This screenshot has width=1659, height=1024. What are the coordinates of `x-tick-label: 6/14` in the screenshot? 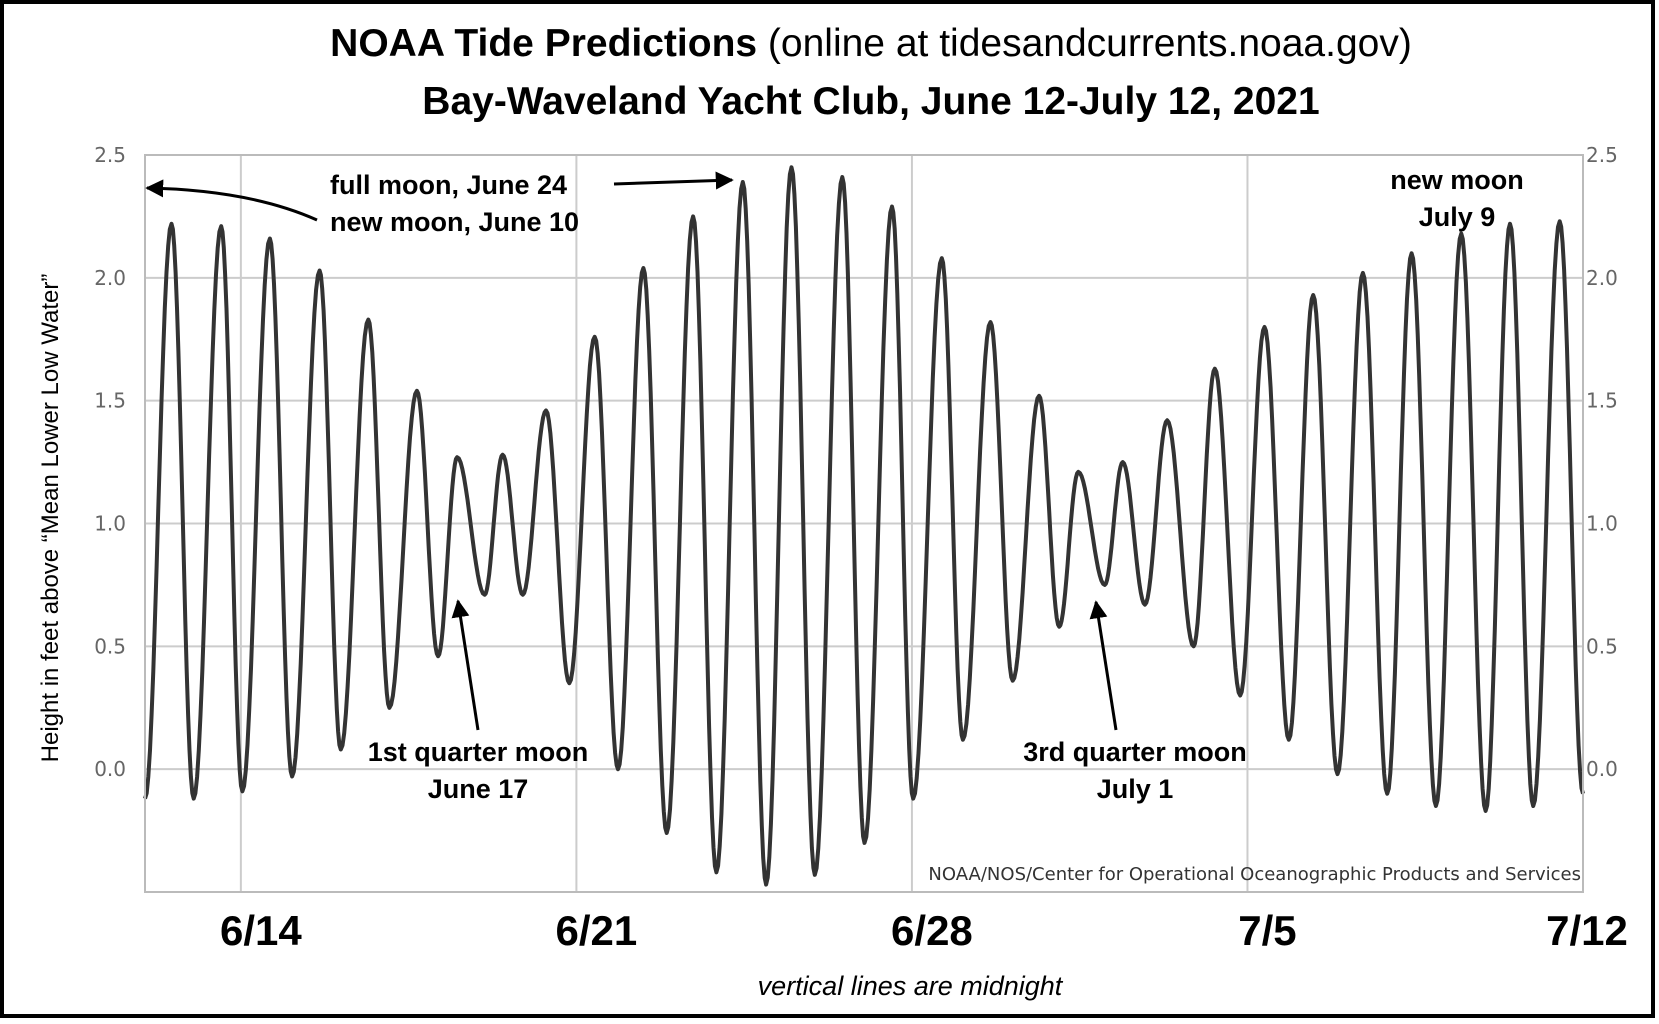 It's located at (261, 930).